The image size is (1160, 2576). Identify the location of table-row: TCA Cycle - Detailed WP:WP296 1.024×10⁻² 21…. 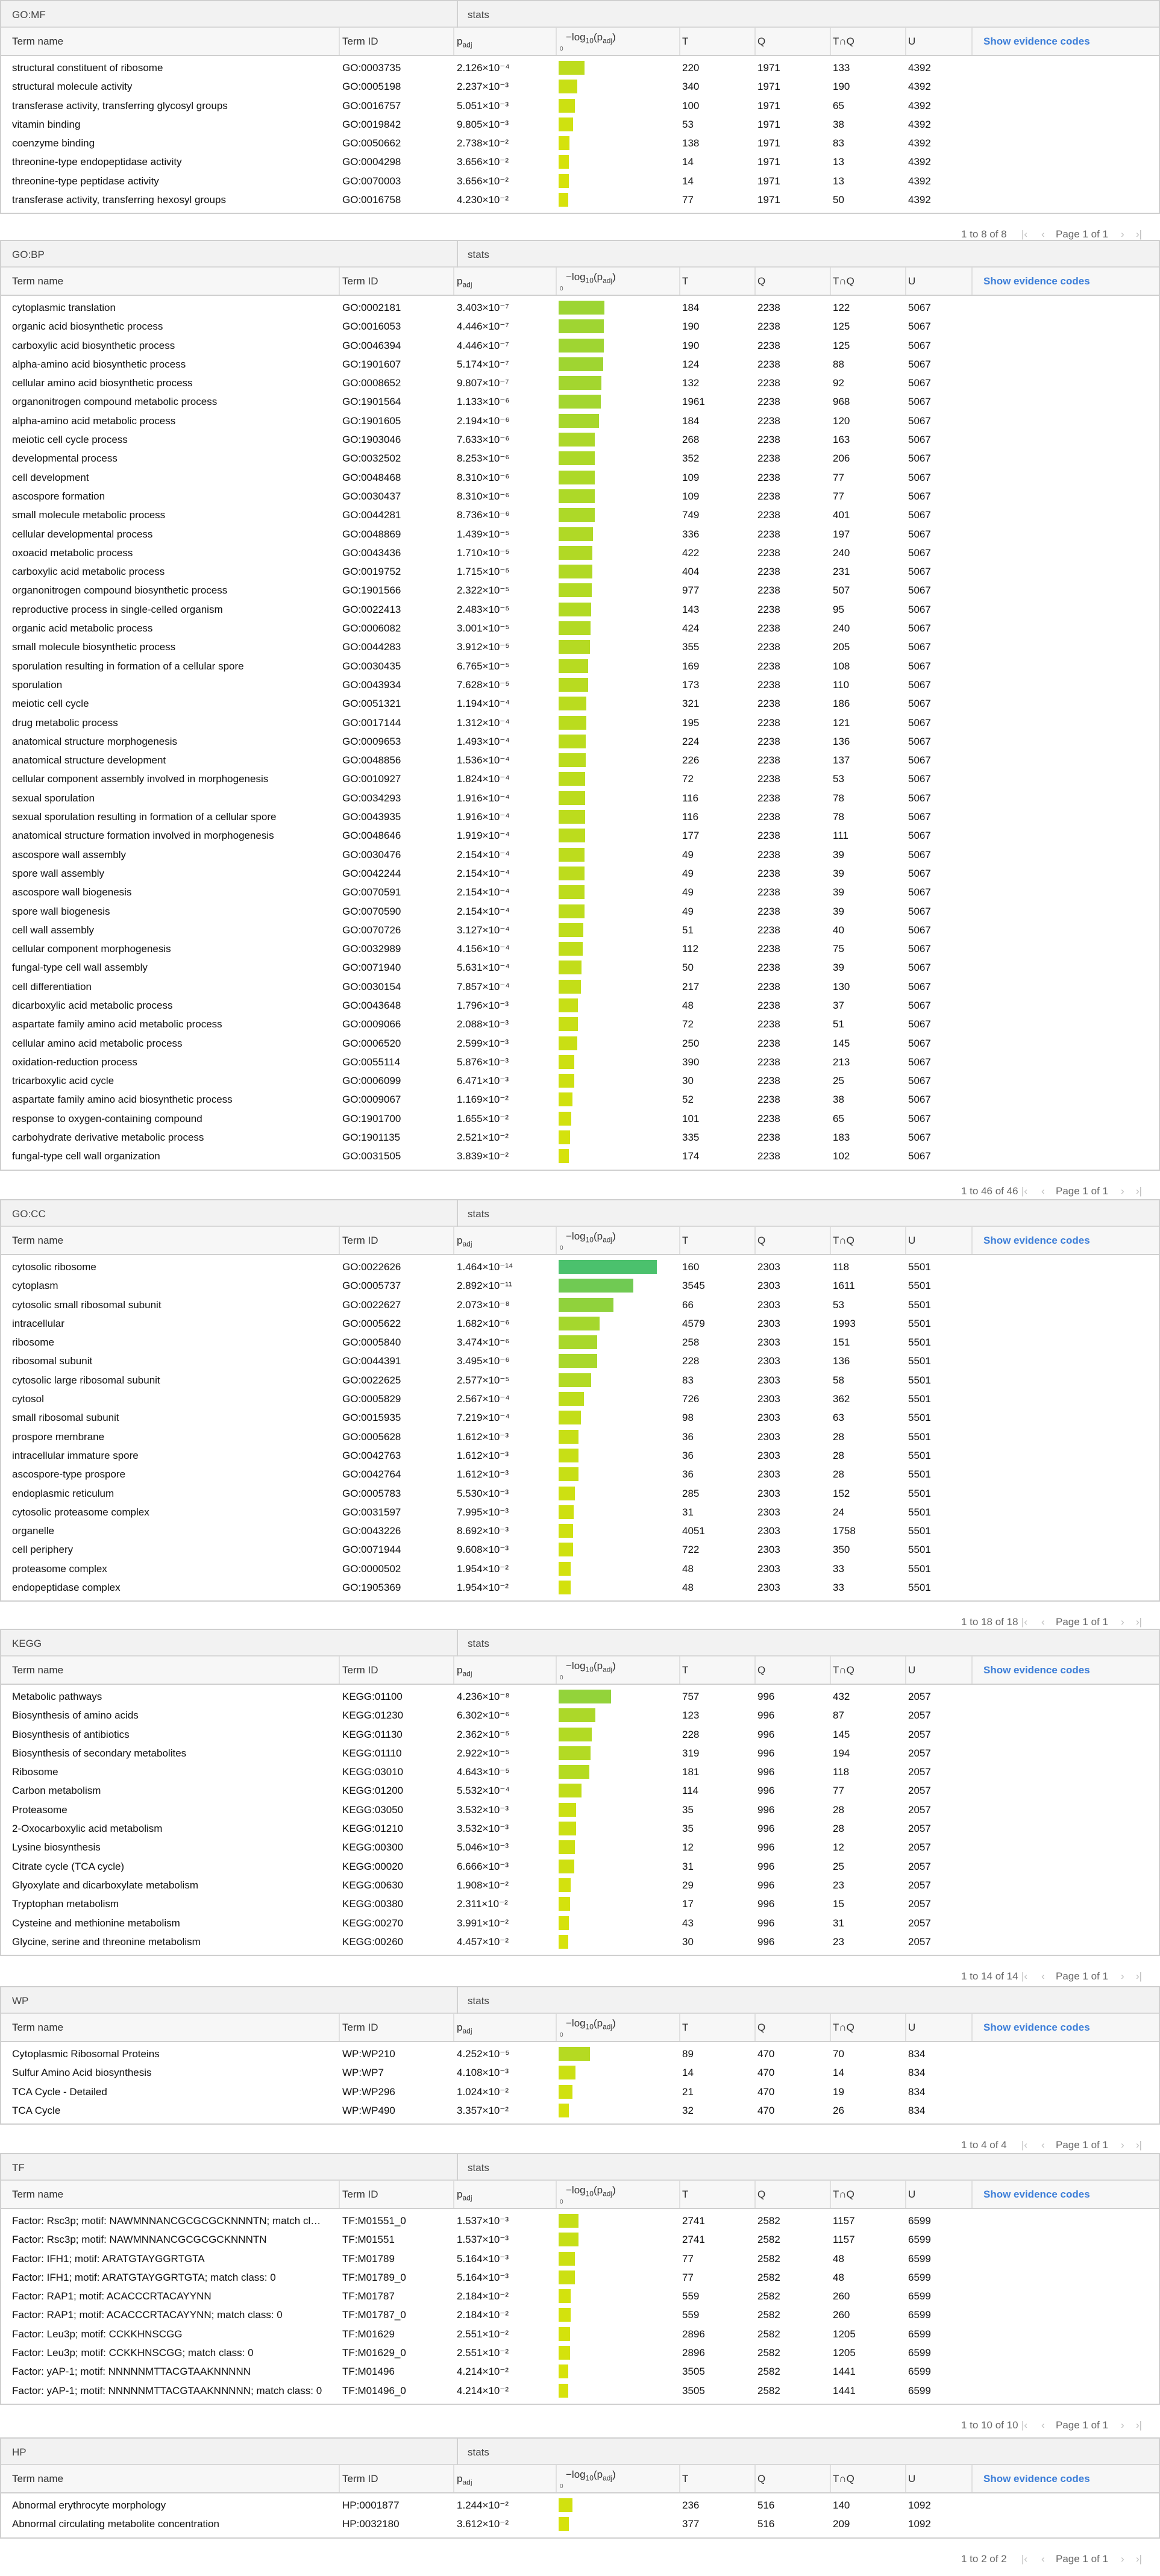
(580, 2091).